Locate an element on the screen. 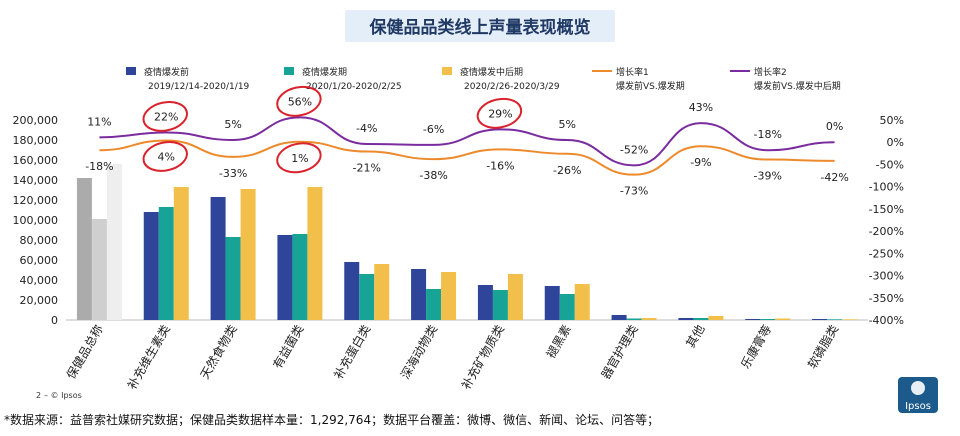 The height and width of the screenshot is (436, 960). legend-label: 疫情爆发期 is located at coordinates (324, 72).